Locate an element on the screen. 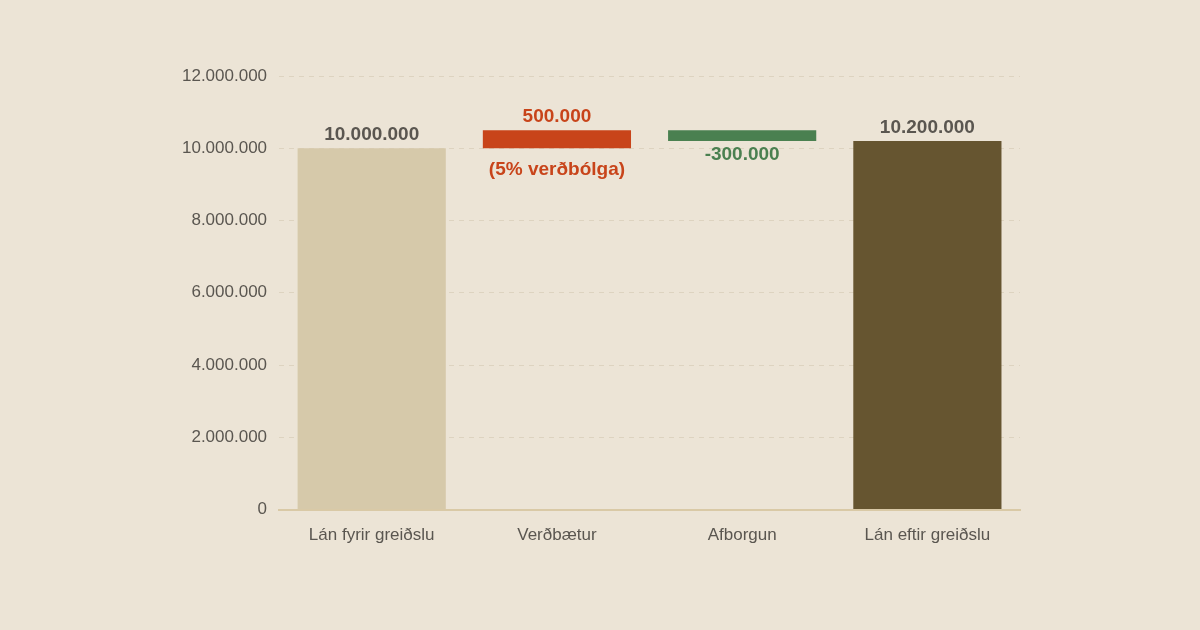 This screenshot has height=630, width=1200. annotation: (5% verðbólga) is located at coordinates (557, 168).